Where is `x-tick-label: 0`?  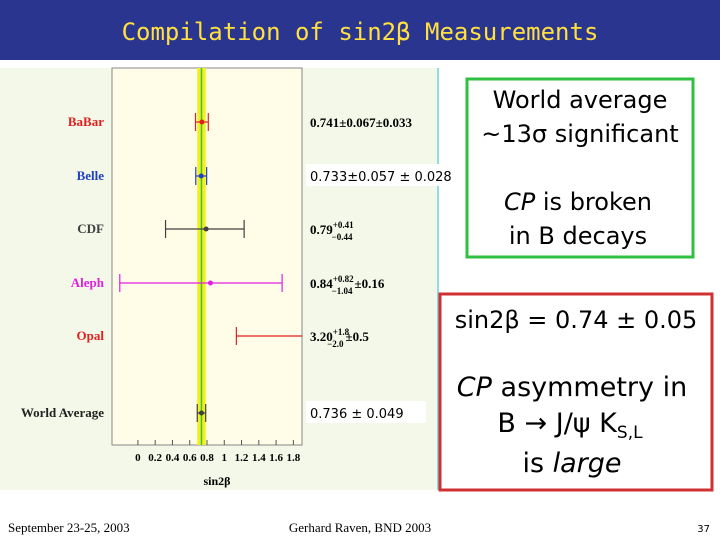 x-tick-label: 0 is located at coordinates (138, 458).